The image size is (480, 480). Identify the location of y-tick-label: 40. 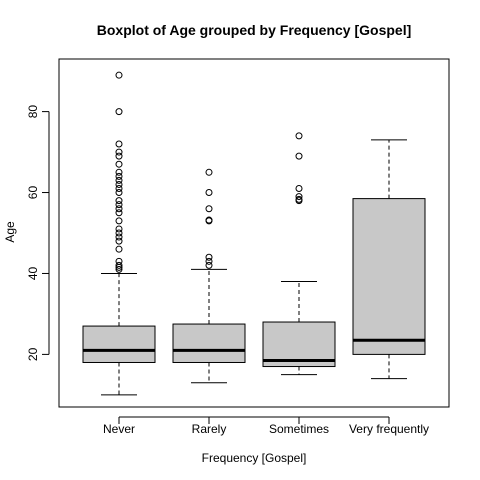
(33, 273).